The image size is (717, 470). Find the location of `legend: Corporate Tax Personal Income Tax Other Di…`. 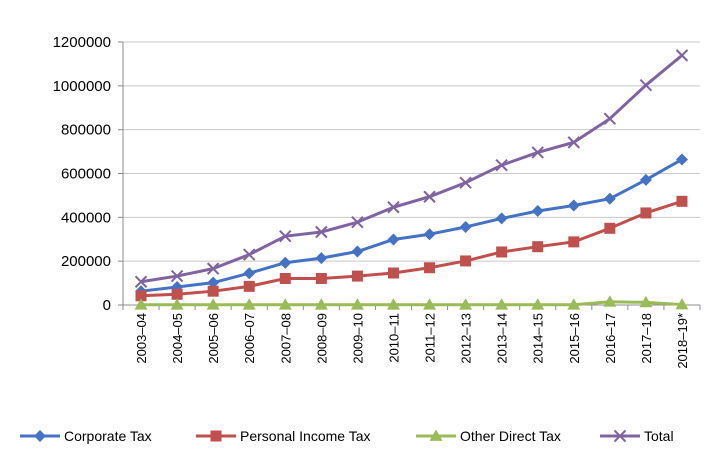

legend: Corporate Tax Personal Income Tax Other Di… is located at coordinates (347, 436).